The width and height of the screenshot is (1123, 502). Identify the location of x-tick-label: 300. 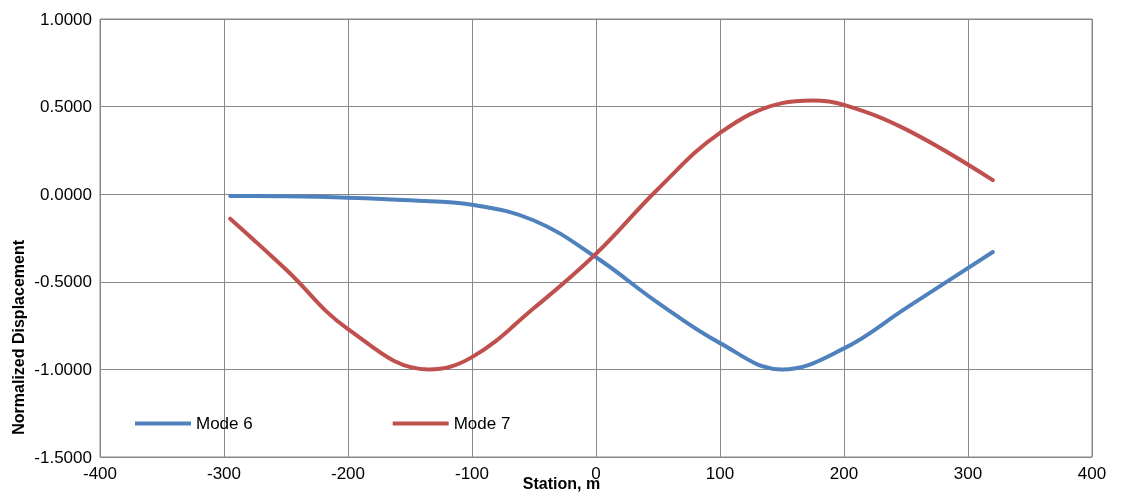
(968, 473).